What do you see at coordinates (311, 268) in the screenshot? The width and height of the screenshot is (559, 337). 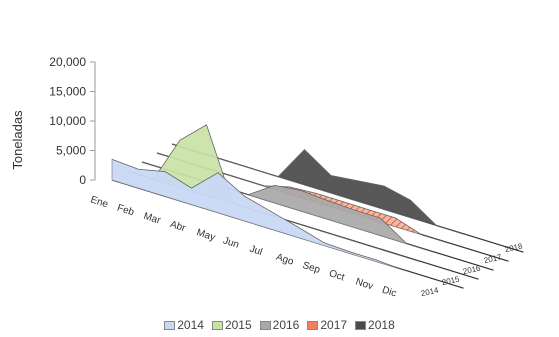 I see `x-tick-label: Sep` at bounding box center [311, 268].